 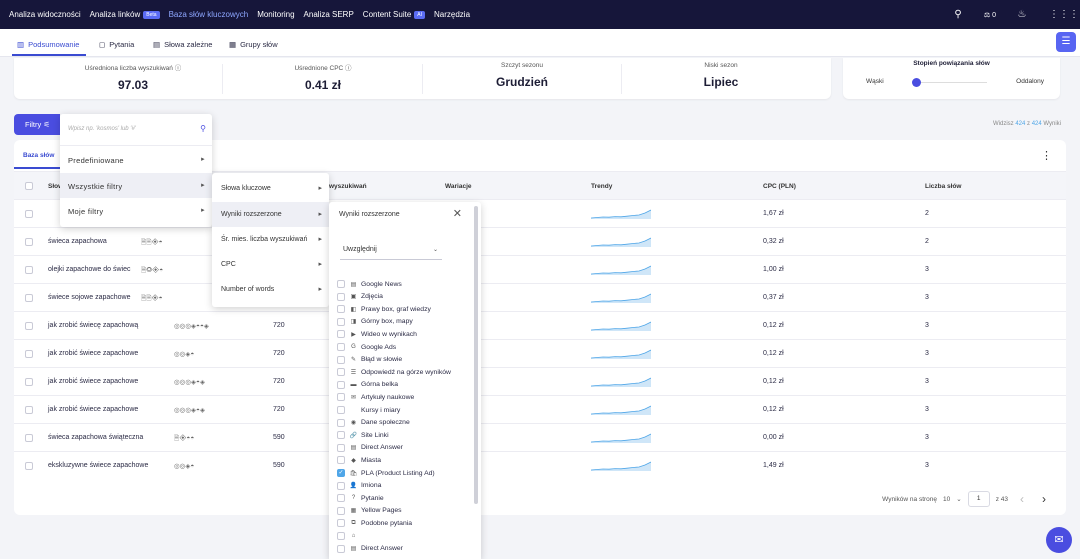 What do you see at coordinates (402, 435) in the screenshot?
I see `extended-result-option: 🔗 Site Linki` at bounding box center [402, 435].